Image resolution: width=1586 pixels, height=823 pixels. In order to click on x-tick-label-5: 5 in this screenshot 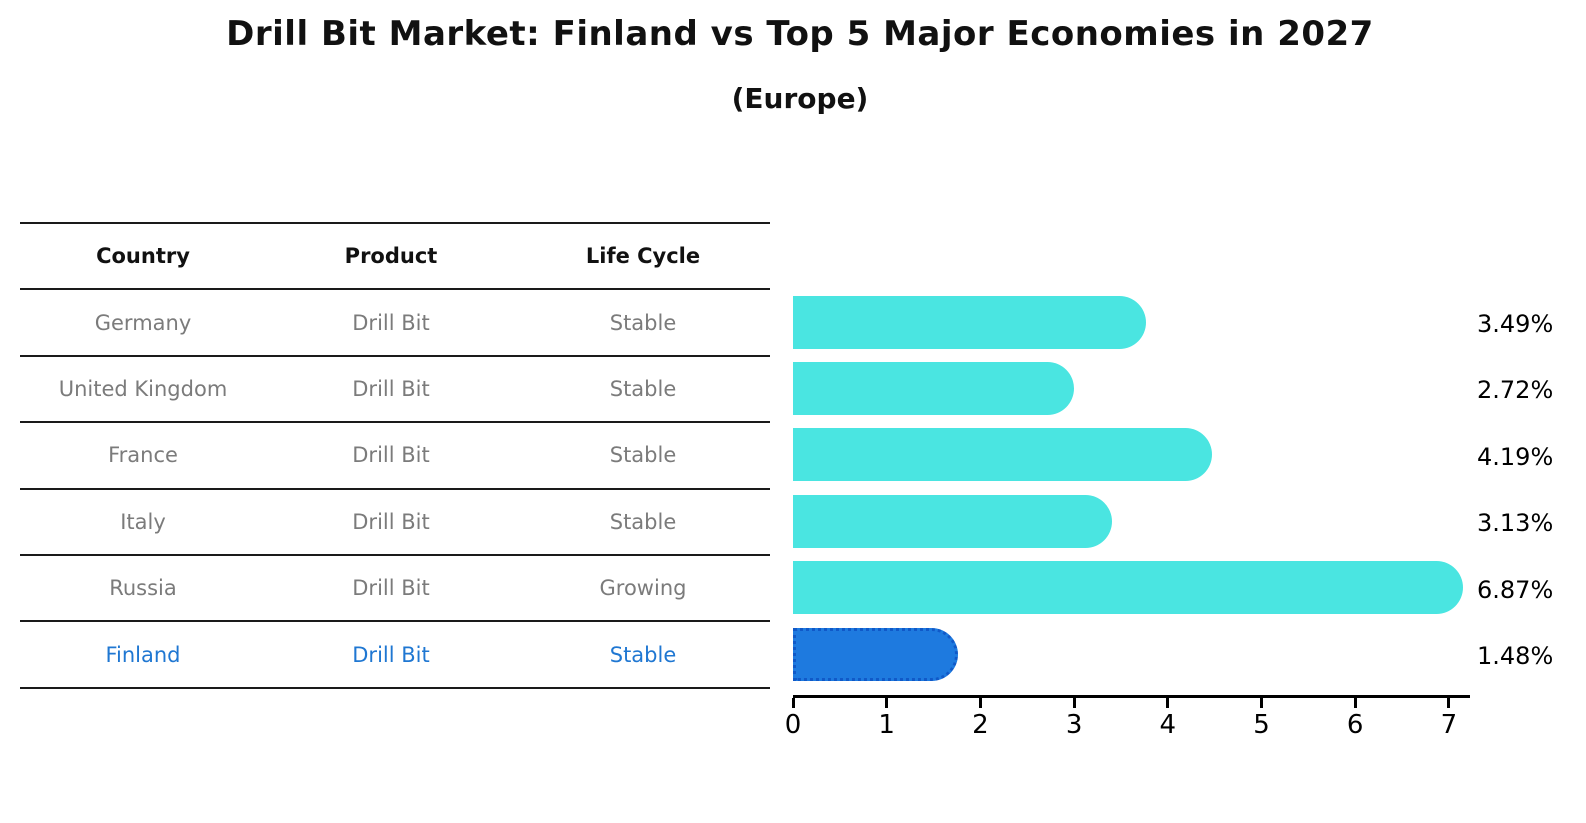, I will do `click(1261, 725)`.